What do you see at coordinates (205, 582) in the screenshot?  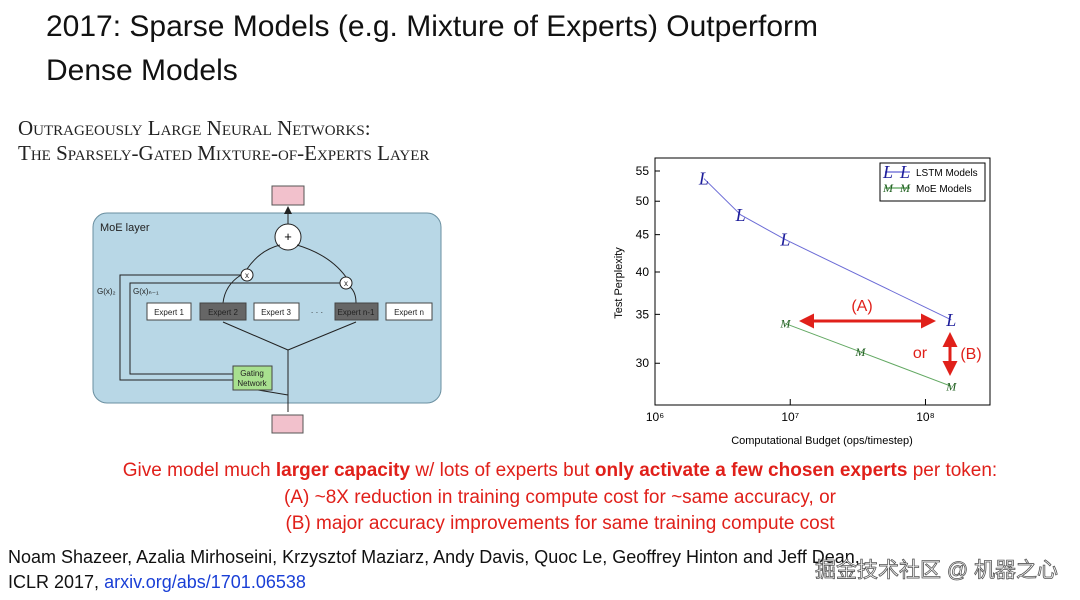 I see `paper-link: arxiv.org/abs/1701.06538` at bounding box center [205, 582].